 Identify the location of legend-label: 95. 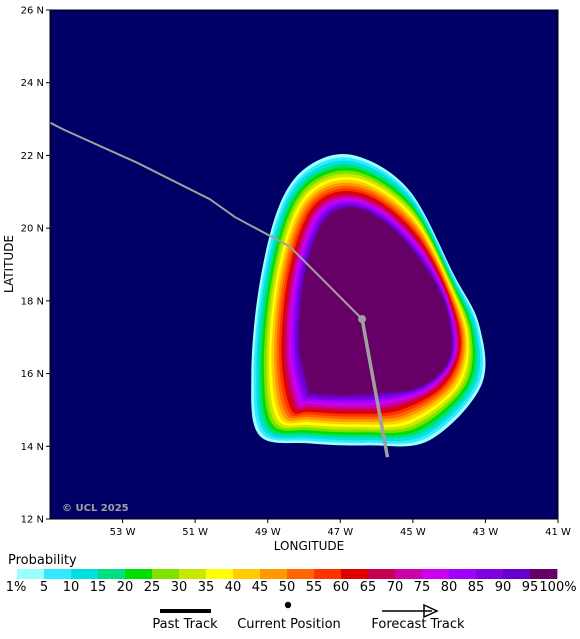
(530, 587).